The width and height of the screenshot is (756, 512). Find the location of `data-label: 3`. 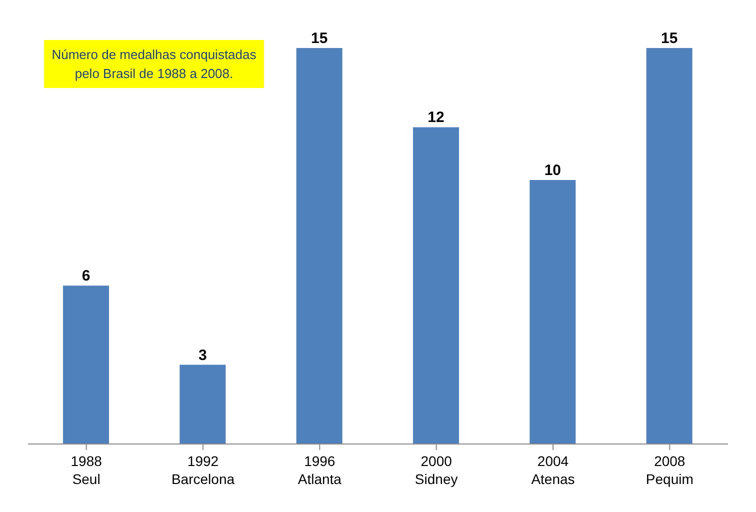

data-label: 3 is located at coordinates (202, 355).